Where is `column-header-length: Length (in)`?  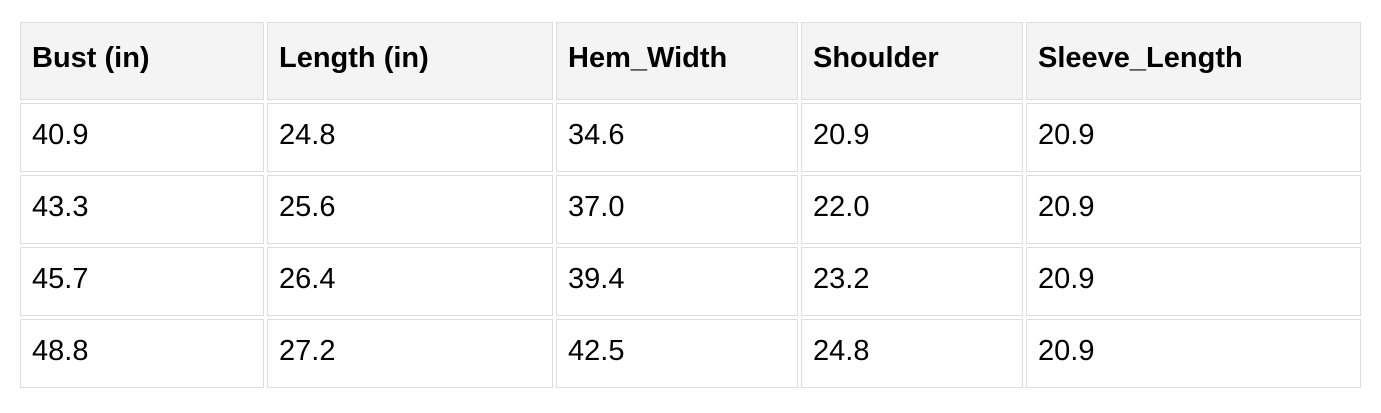
column-header-length: Length (in) is located at coordinates (410, 61).